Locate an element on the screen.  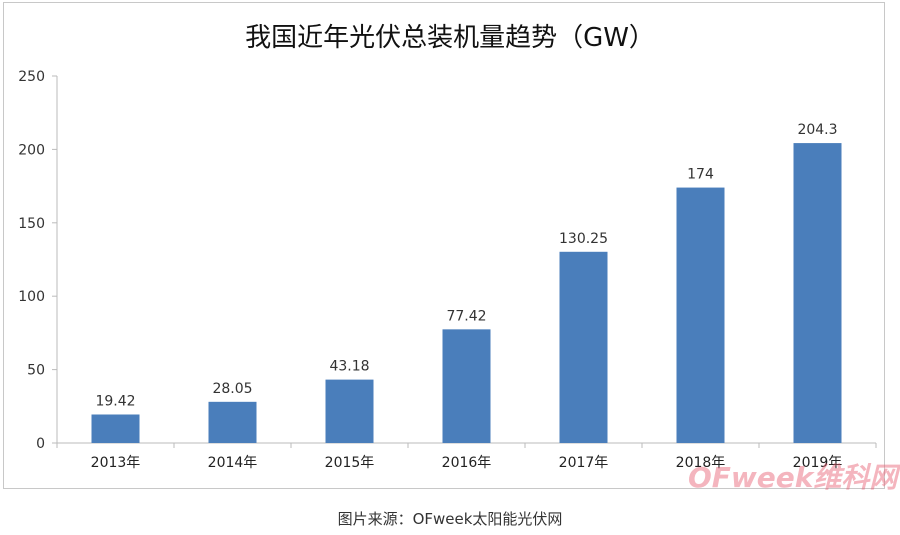
watermark-logo: OFweek维科网 is located at coordinates (793, 477).